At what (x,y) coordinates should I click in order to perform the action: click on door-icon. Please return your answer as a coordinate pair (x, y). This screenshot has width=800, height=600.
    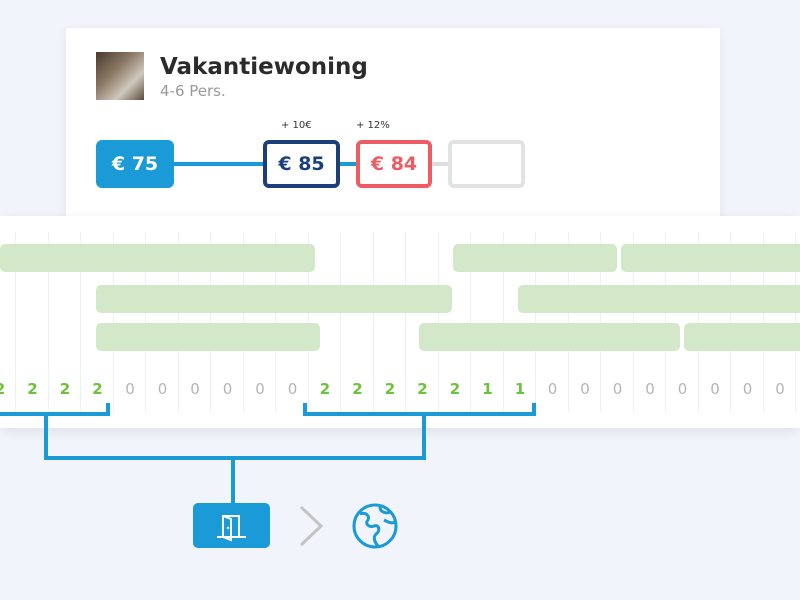
    Looking at the image, I should click on (231, 528).